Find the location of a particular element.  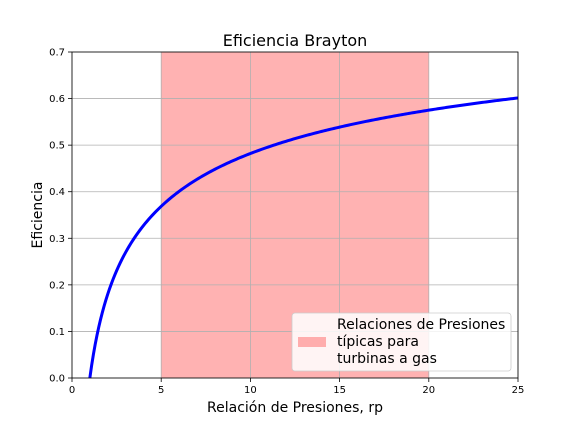

y-tick-label: 0.4 is located at coordinates (57, 192).